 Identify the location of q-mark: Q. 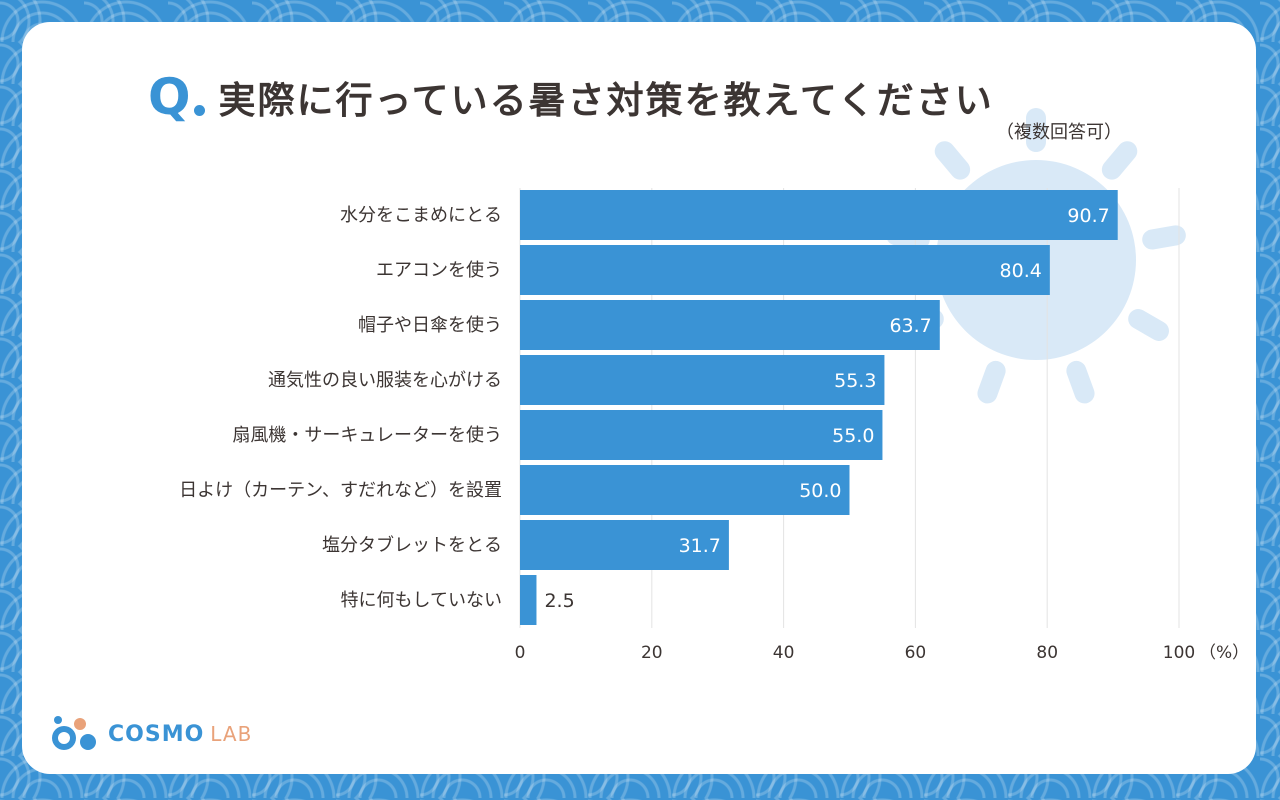
(169, 97).